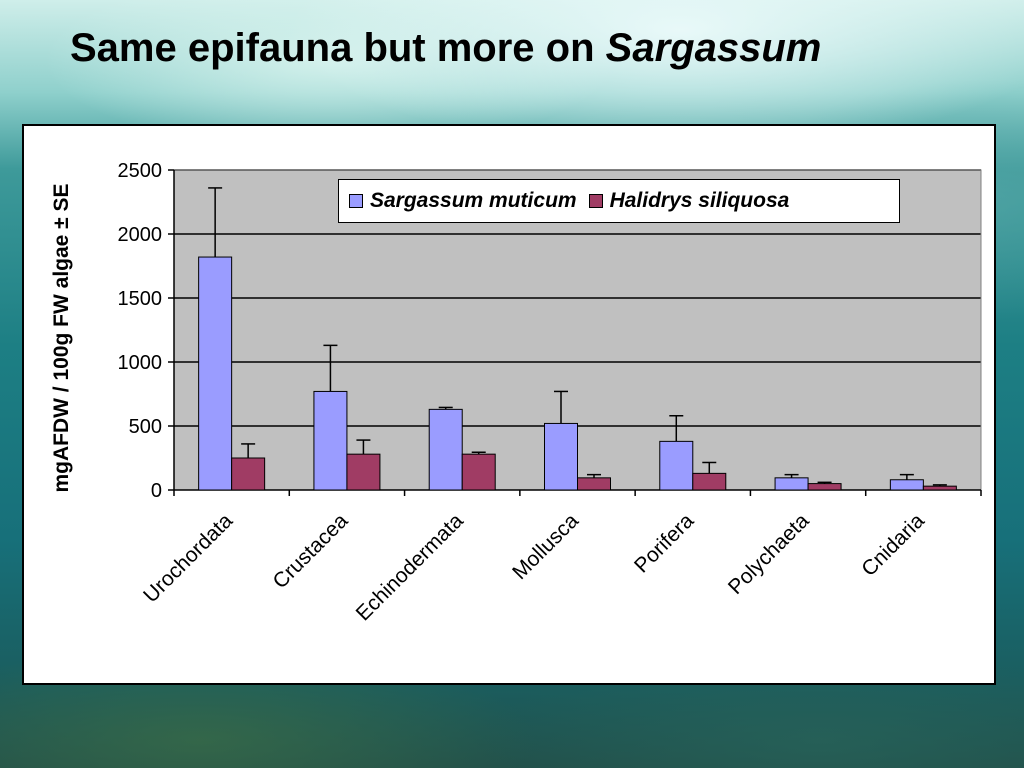 This screenshot has width=1024, height=768. I want to click on slide-title-main: Same epifauna but more on, so click(338, 48).